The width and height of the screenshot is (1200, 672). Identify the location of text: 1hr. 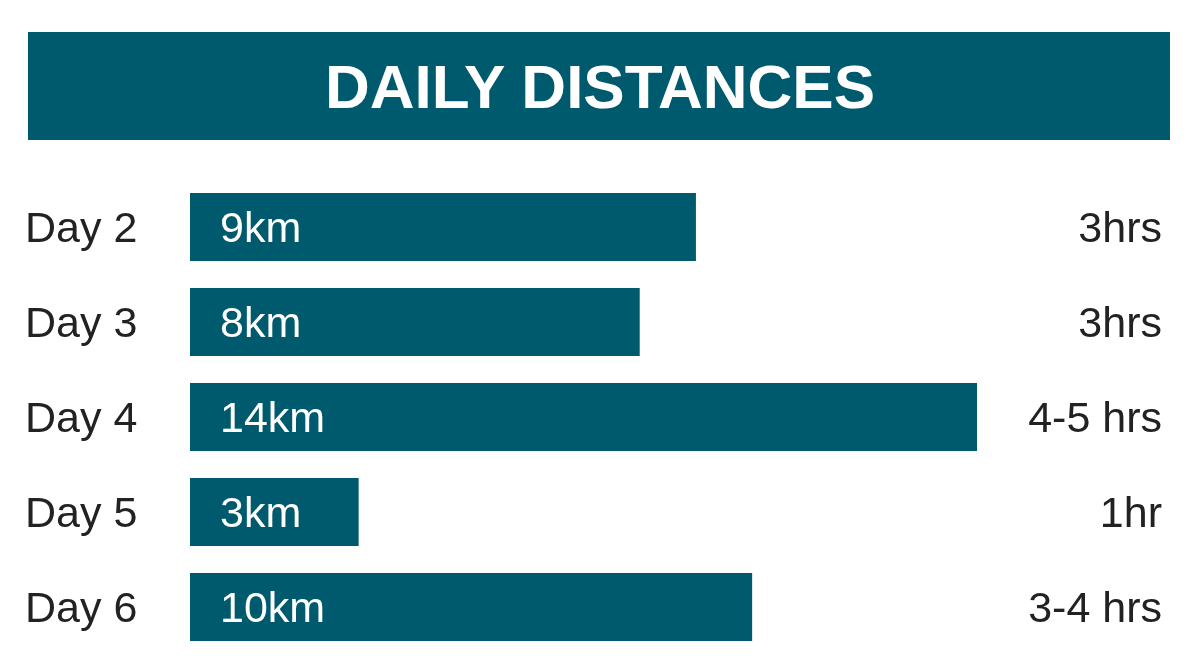
(1130, 512).